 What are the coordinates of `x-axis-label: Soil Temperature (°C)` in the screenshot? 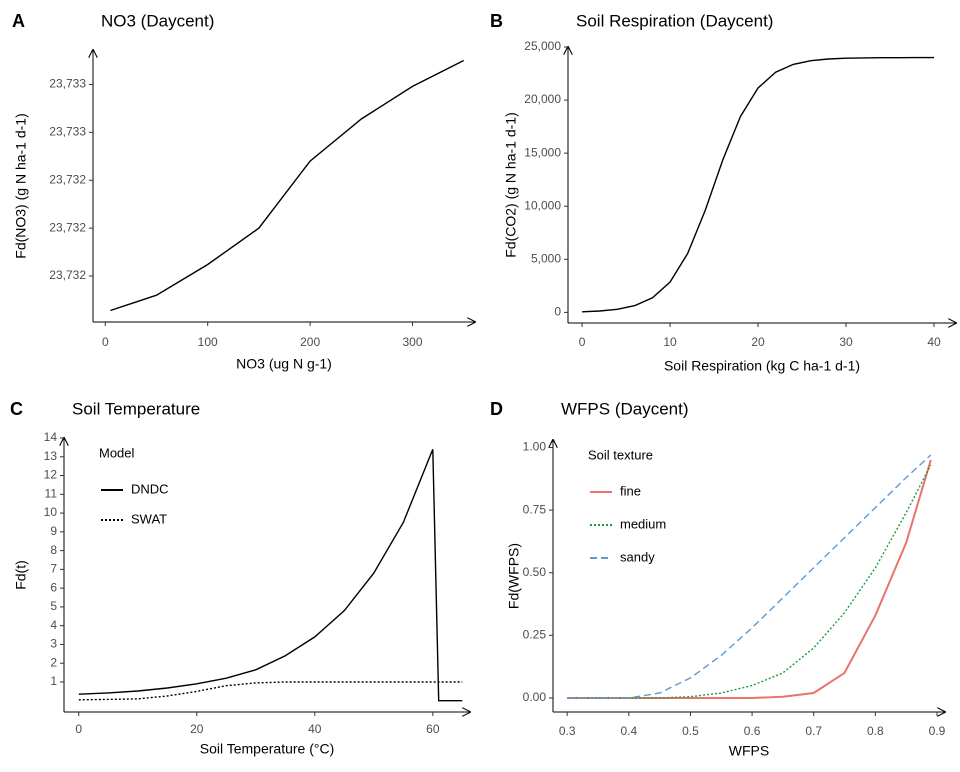 It's located at (267, 749).